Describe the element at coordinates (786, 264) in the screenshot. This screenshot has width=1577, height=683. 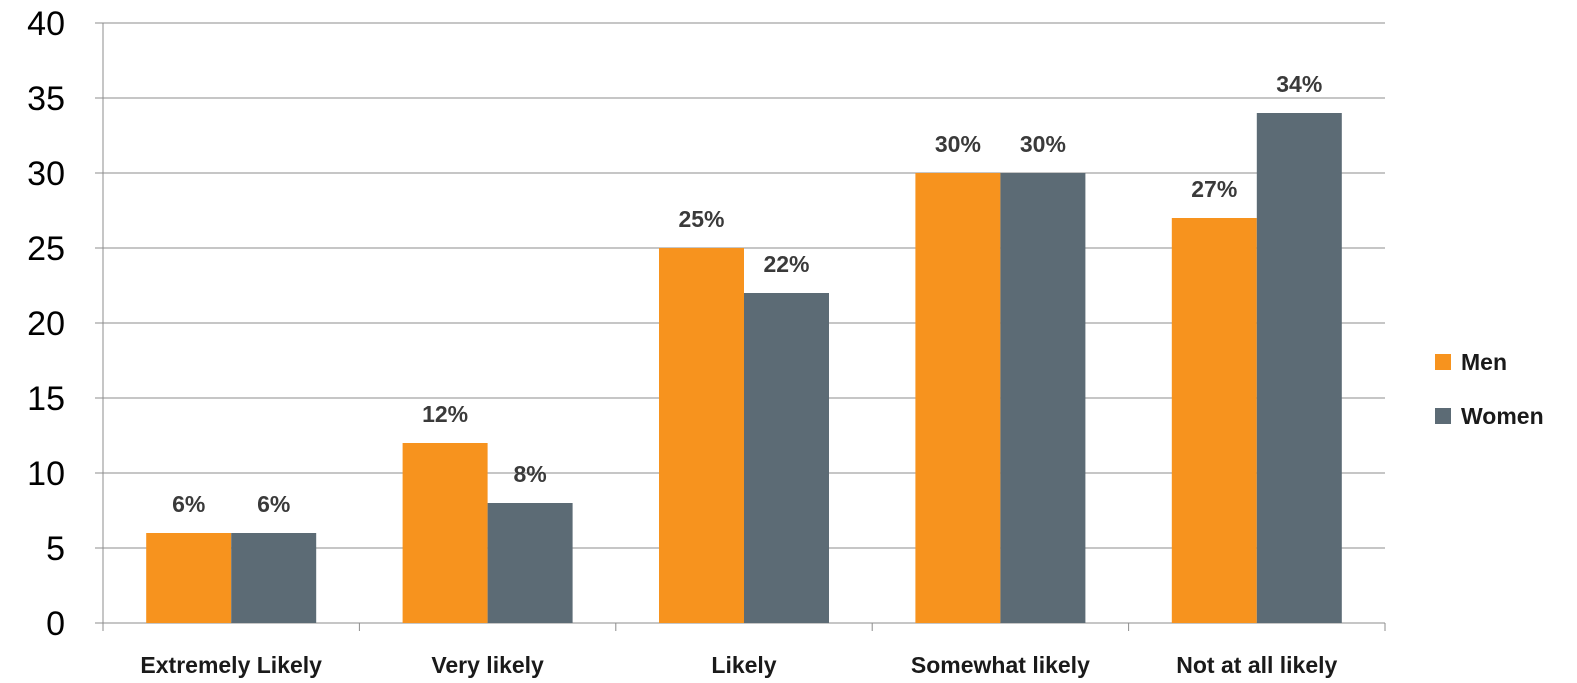
I see `data-label: 22%` at that location.